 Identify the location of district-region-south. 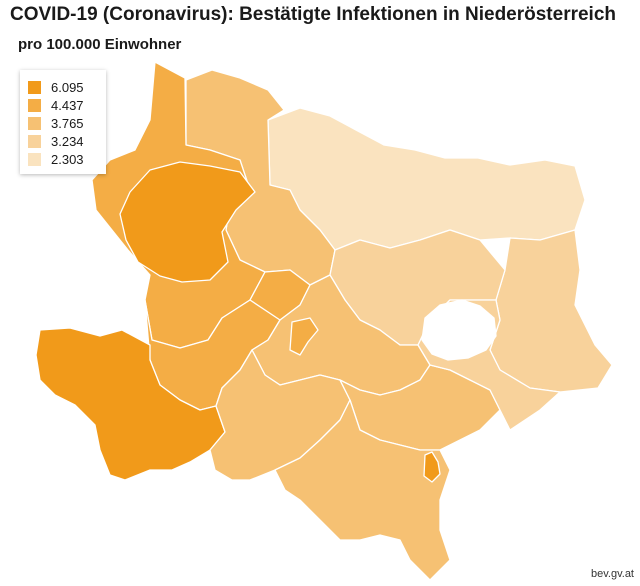
(362, 490).